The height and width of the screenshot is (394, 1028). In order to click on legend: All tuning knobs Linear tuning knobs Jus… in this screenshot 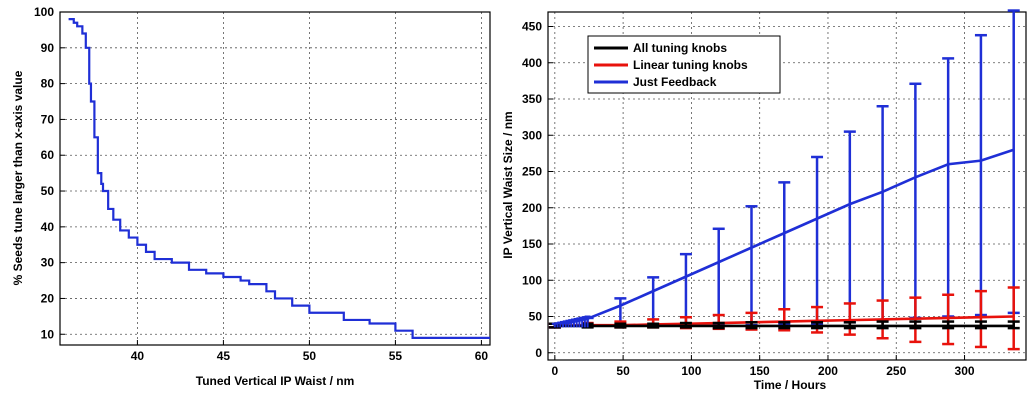, I will do `click(684, 64)`.